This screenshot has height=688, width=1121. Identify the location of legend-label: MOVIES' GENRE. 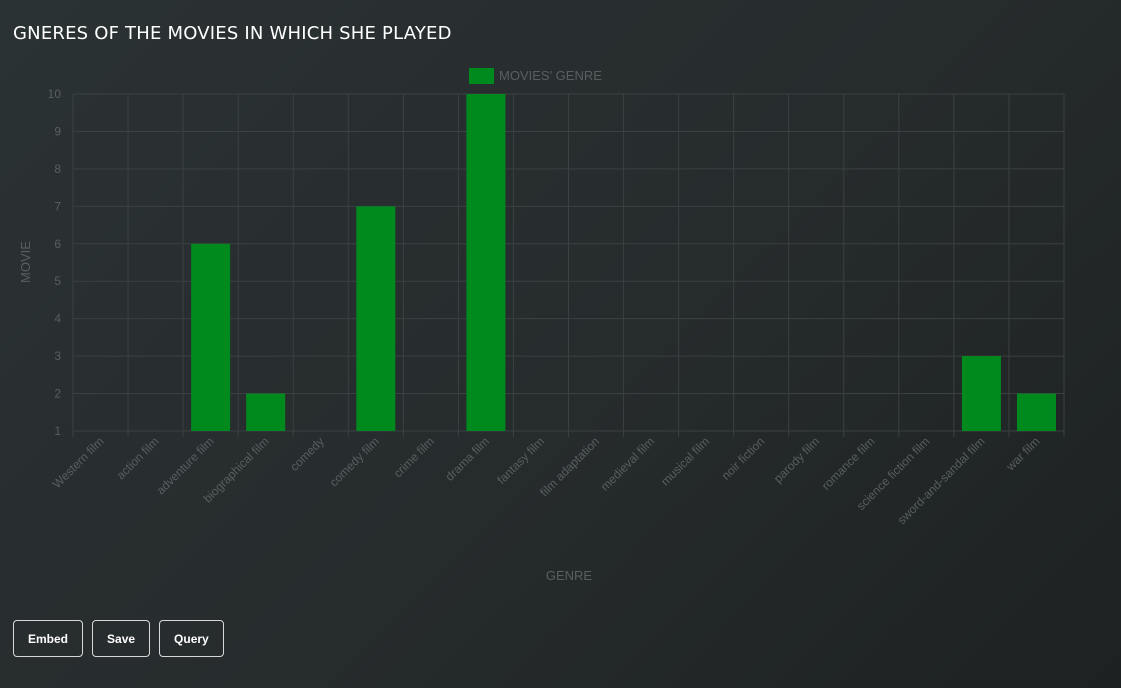
(550, 75).